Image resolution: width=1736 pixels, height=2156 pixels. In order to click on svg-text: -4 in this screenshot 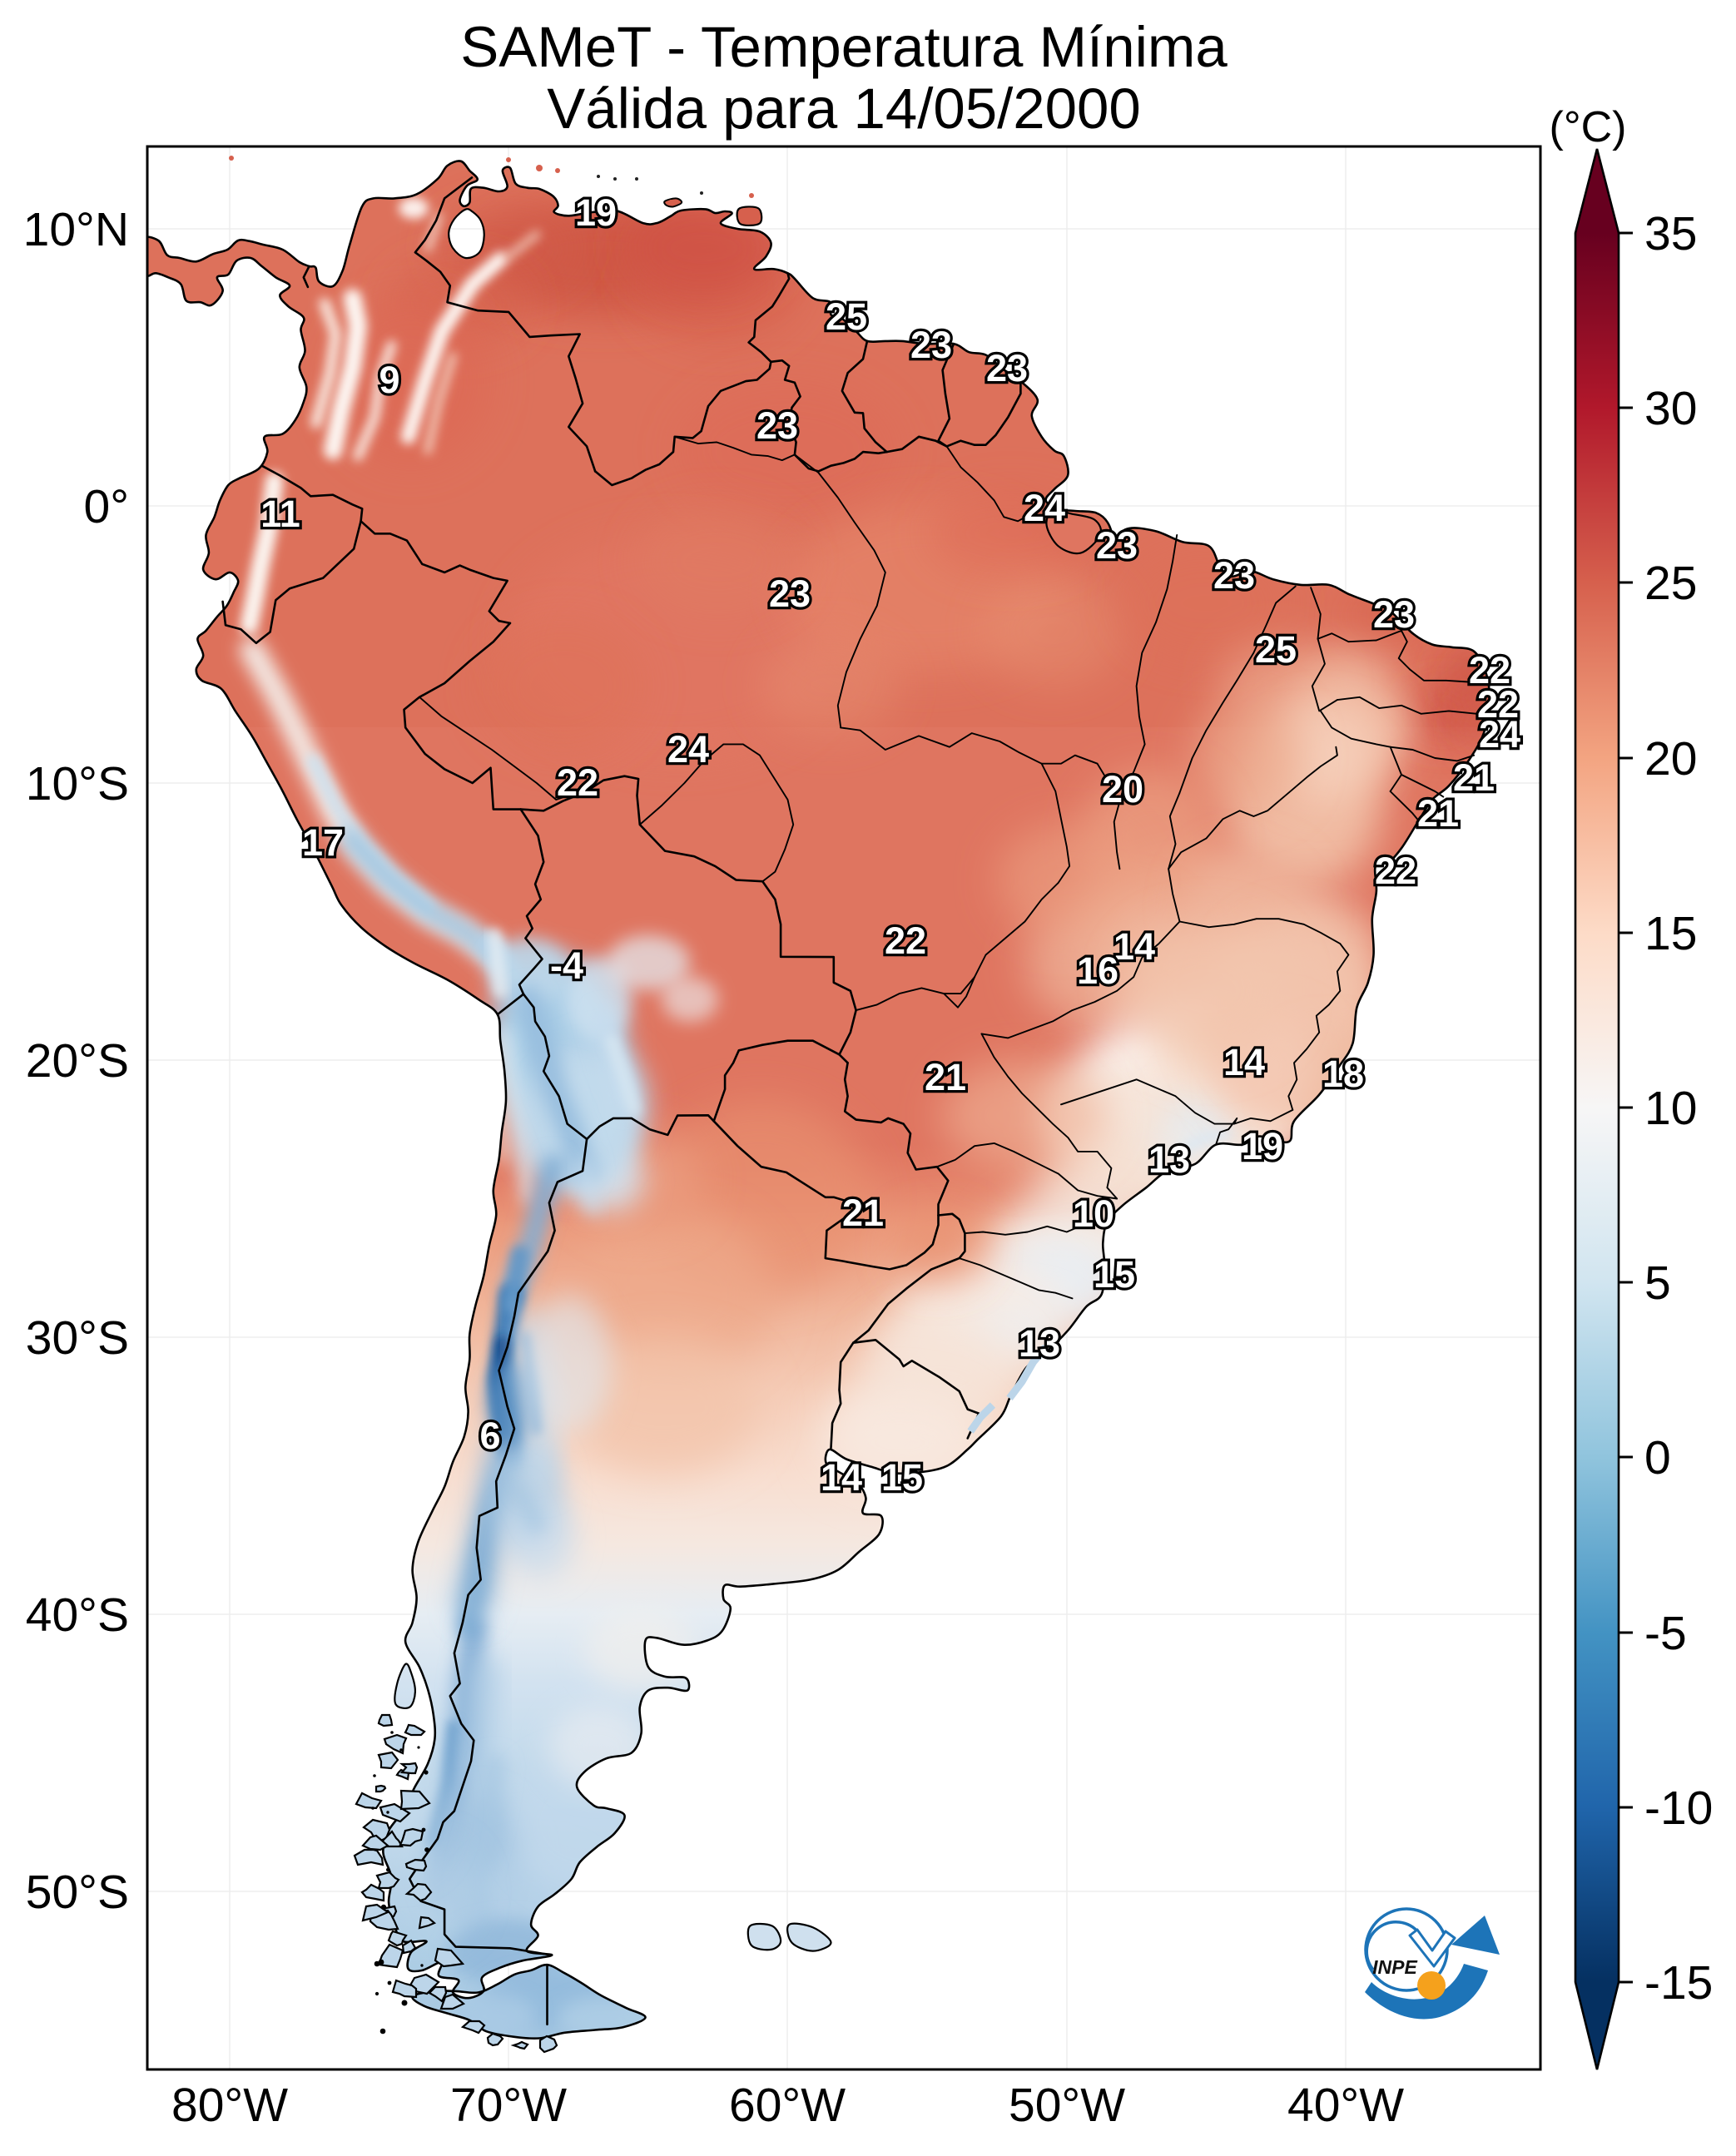, I will do `click(566, 965)`.